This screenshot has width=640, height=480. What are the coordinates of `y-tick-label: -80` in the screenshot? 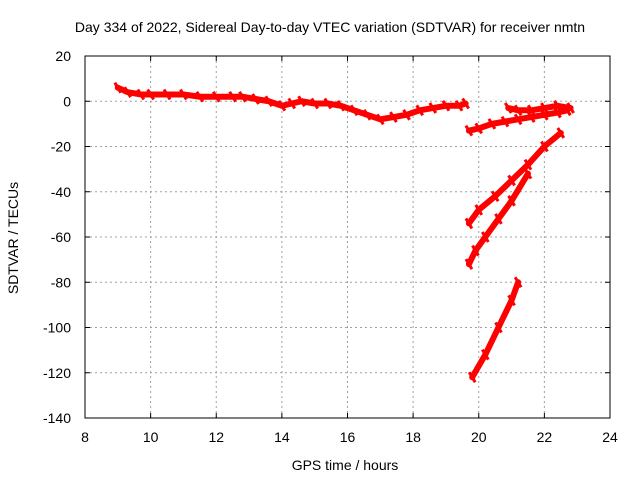 It's located at (61, 282).